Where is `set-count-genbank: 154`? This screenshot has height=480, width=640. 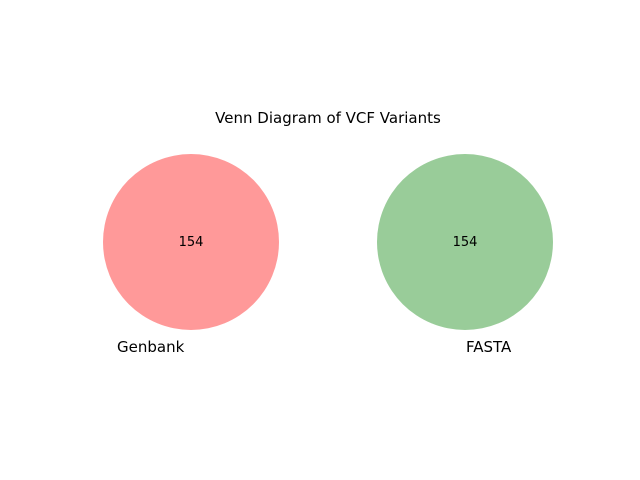
set-count-genbank: 154 is located at coordinates (191, 242).